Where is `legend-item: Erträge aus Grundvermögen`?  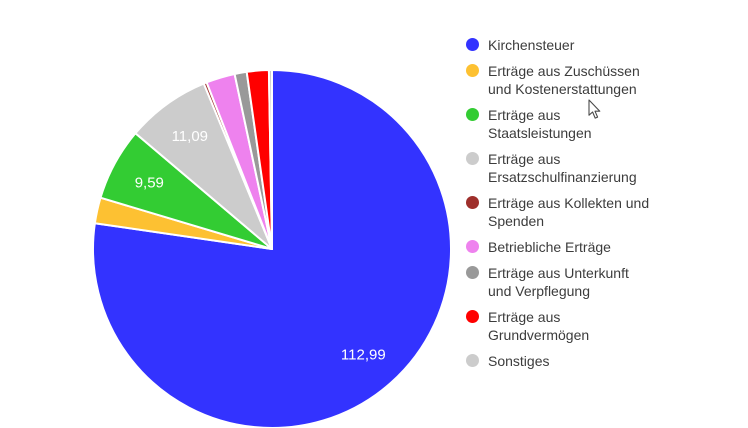 legend-item: Erträge aus Grundvermögen is located at coordinates (581, 326).